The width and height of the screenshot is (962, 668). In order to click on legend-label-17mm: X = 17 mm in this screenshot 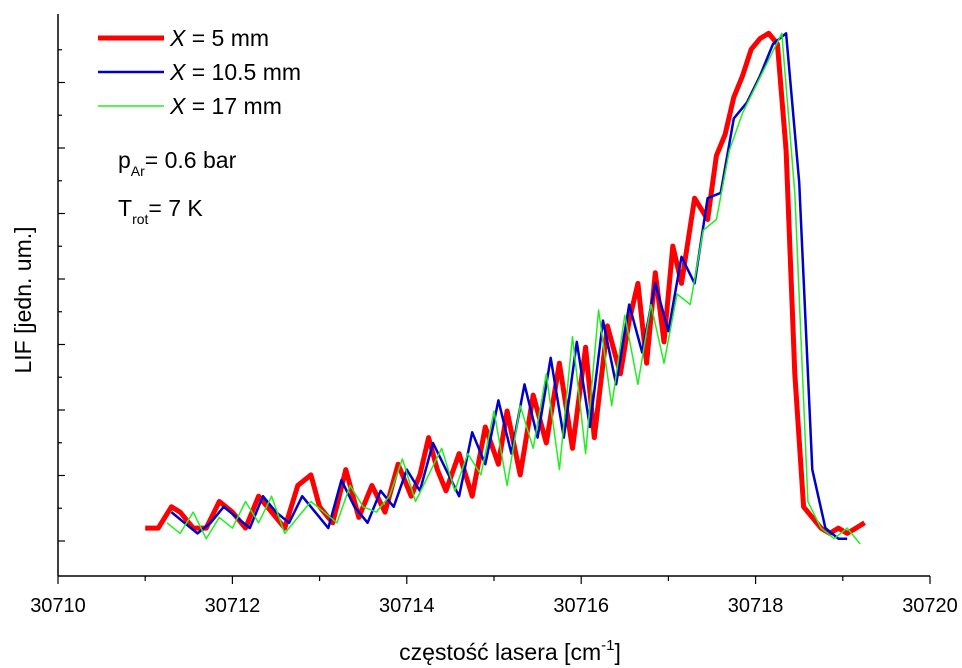, I will do `click(225, 106)`.